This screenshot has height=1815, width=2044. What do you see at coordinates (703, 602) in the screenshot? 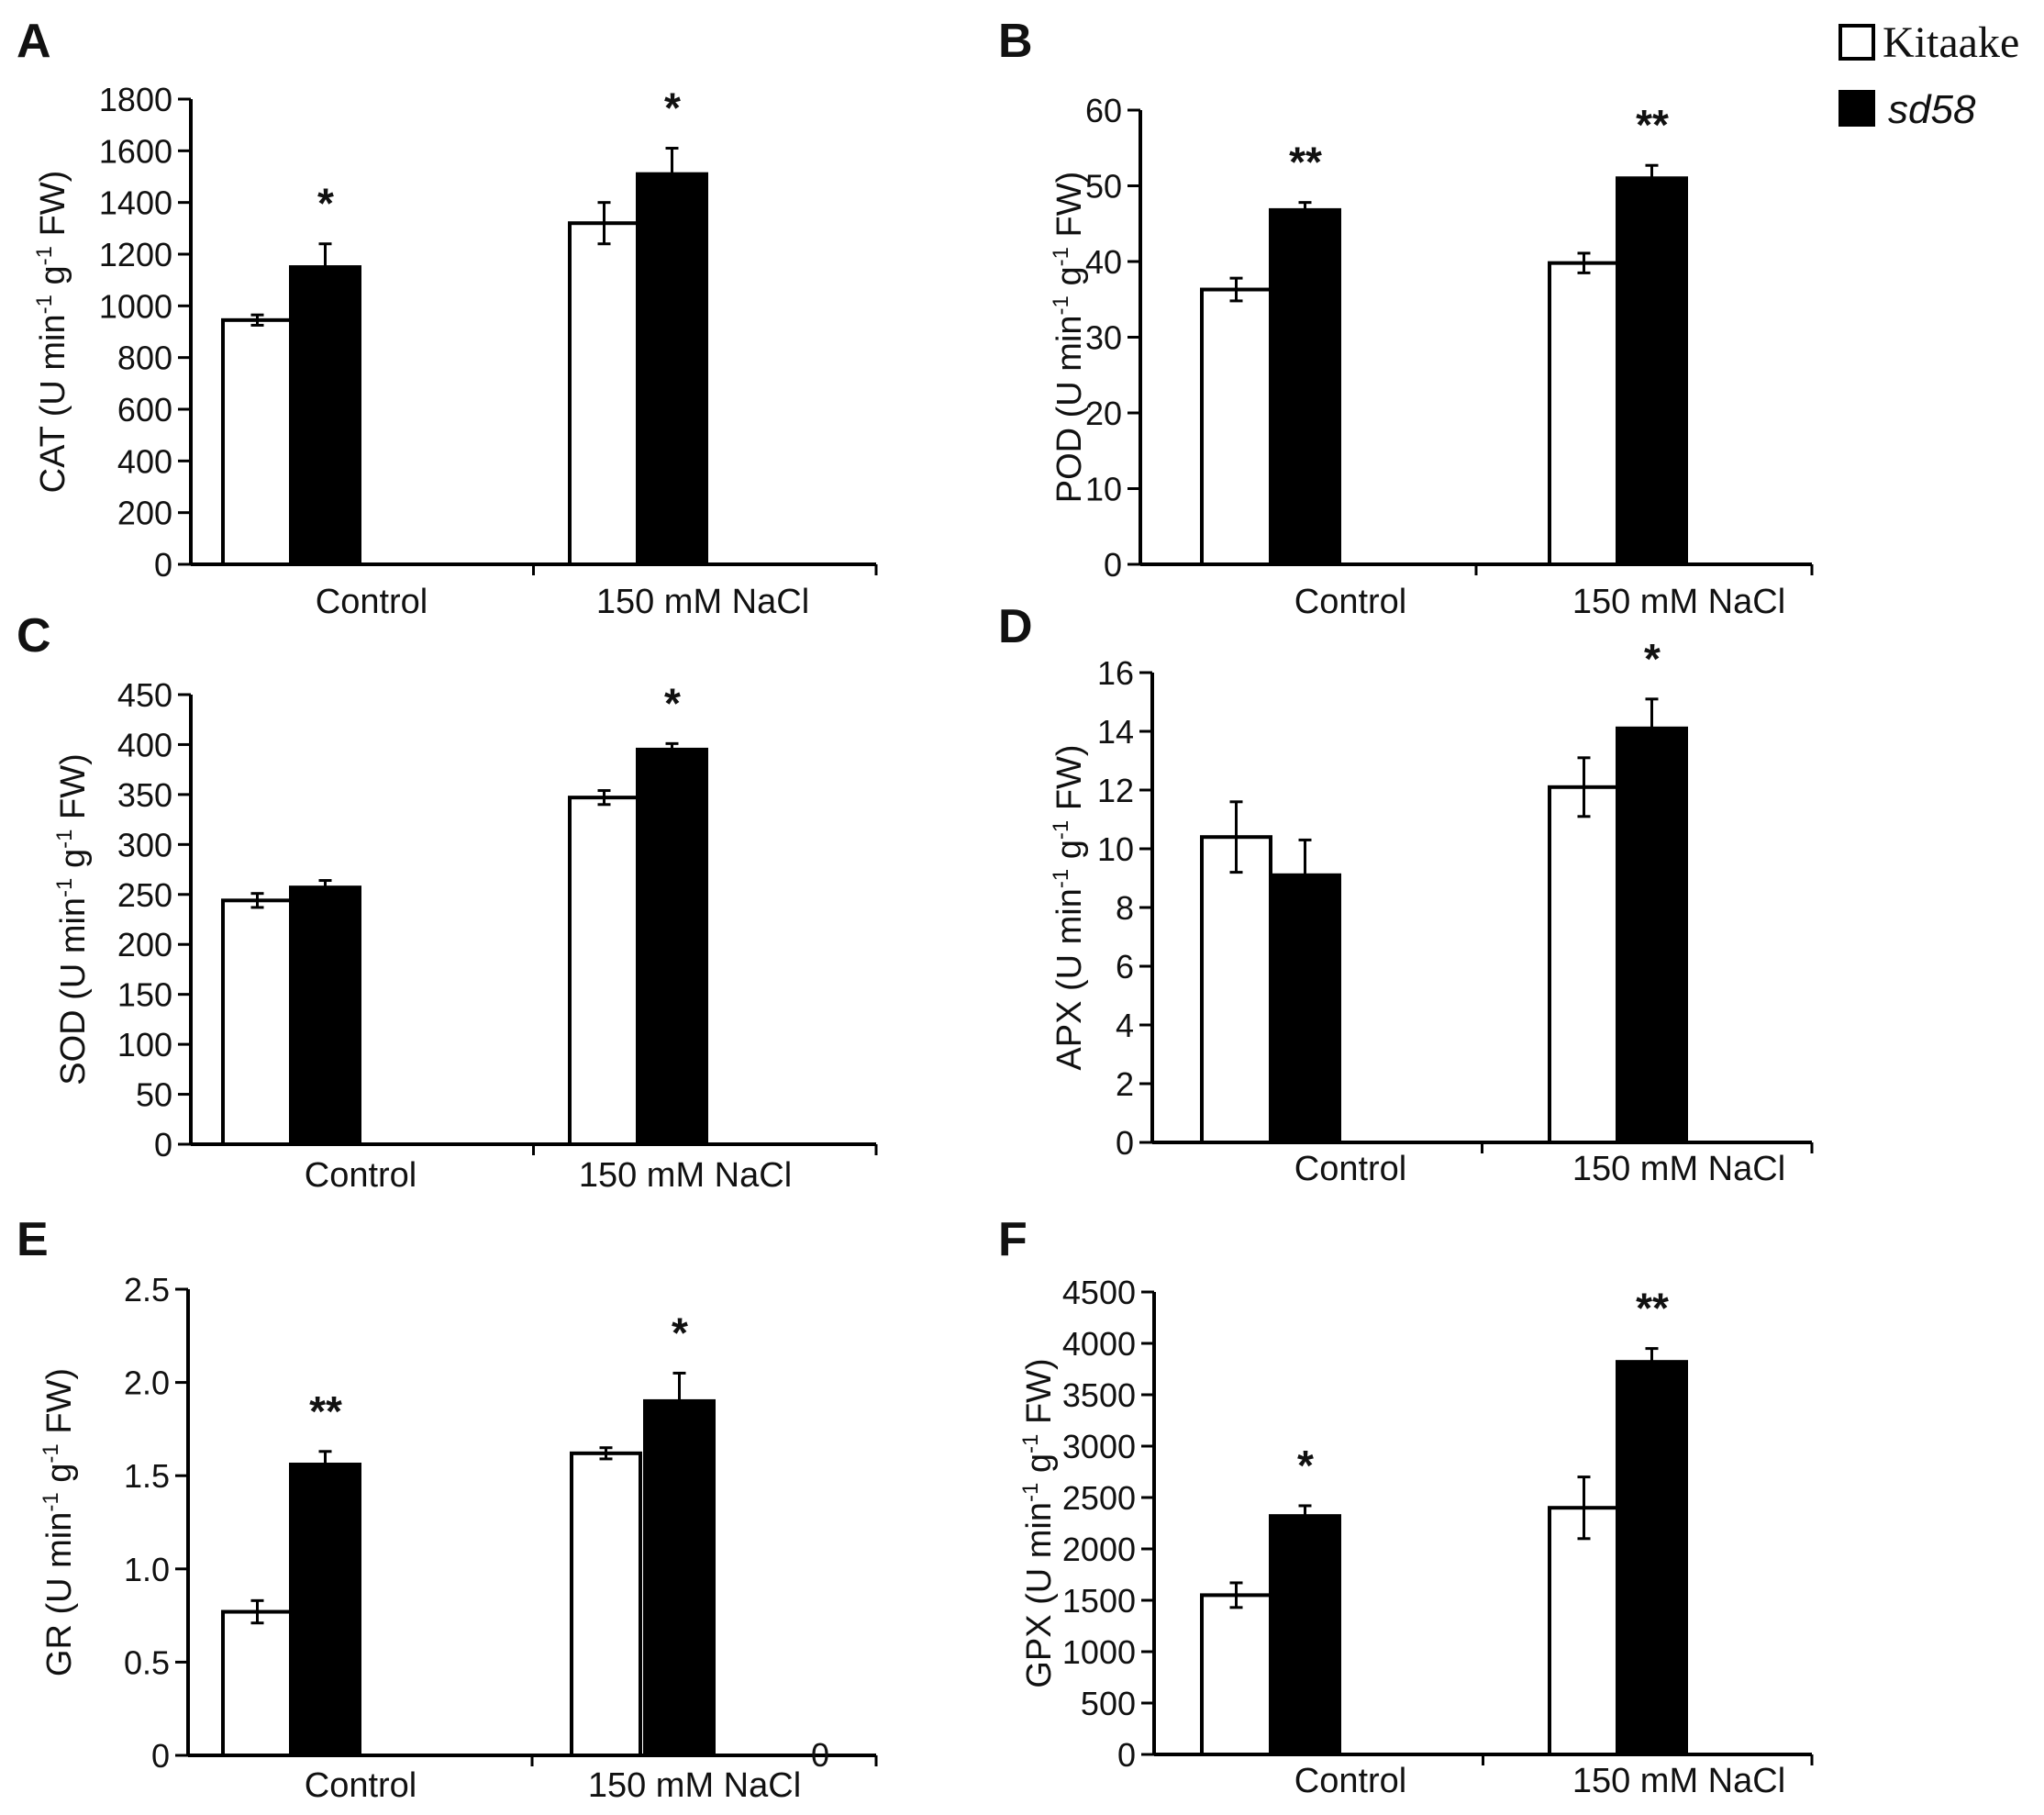
I see `category-label-a-1: 150 mM NaCl` at bounding box center [703, 602].